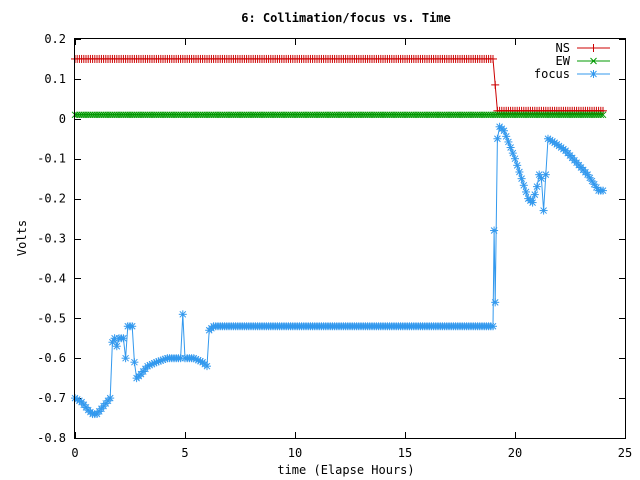  What do you see at coordinates (346, 18) in the screenshot?
I see `chart-title: 6: Collimation/focus vs. Time` at bounding box center [346, 18].